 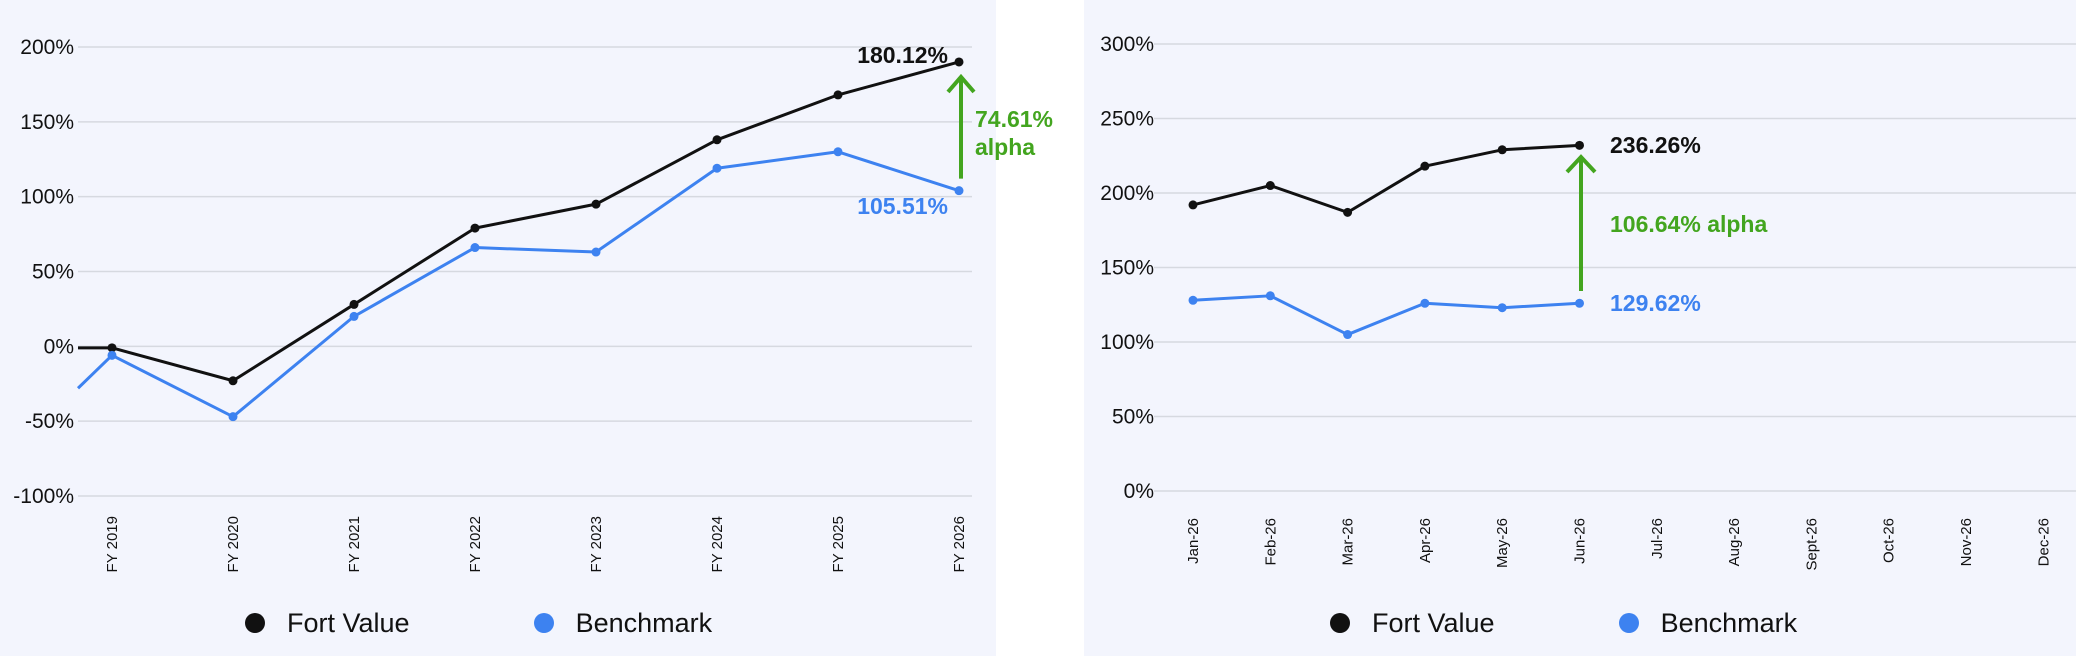 I want to click on y-tick-label: 250%, so click(x=1127, y=119).